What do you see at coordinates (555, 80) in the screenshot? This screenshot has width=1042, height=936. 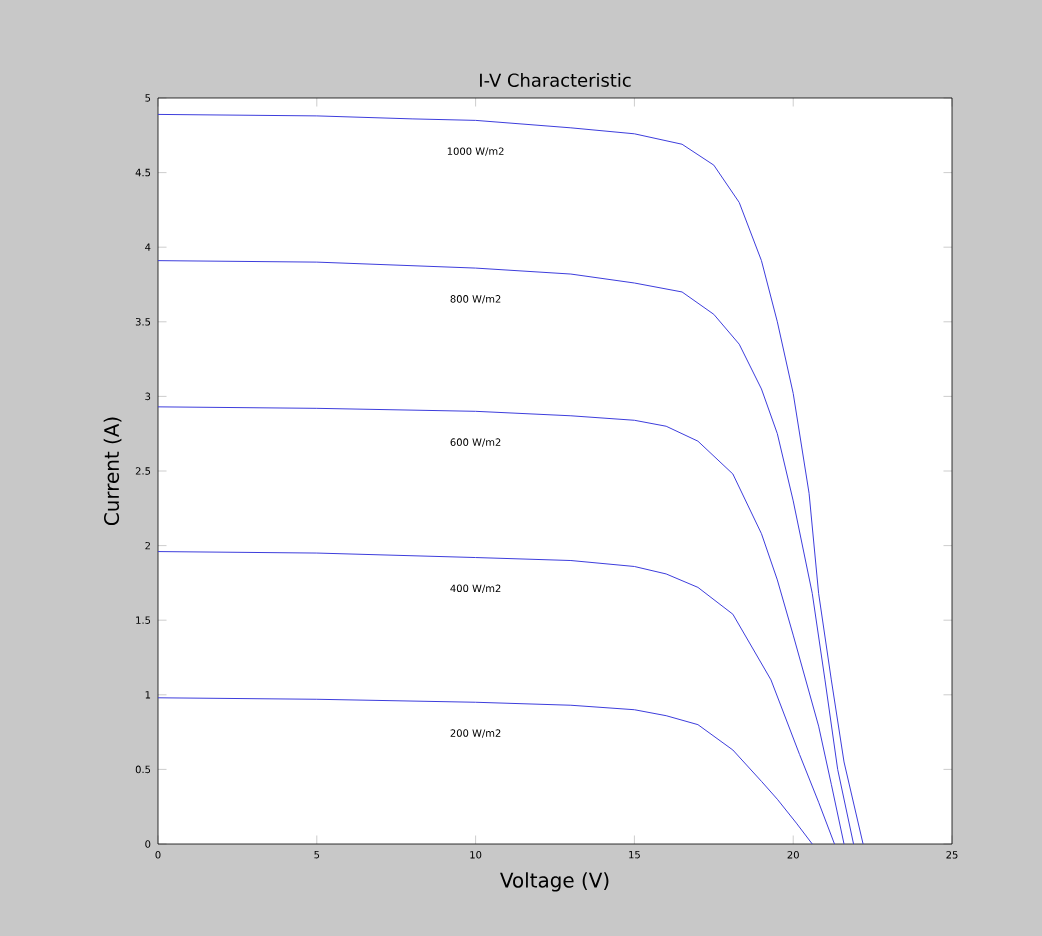 I see `chart-title: I-V Characteristic` at bounding box center [555, 80].